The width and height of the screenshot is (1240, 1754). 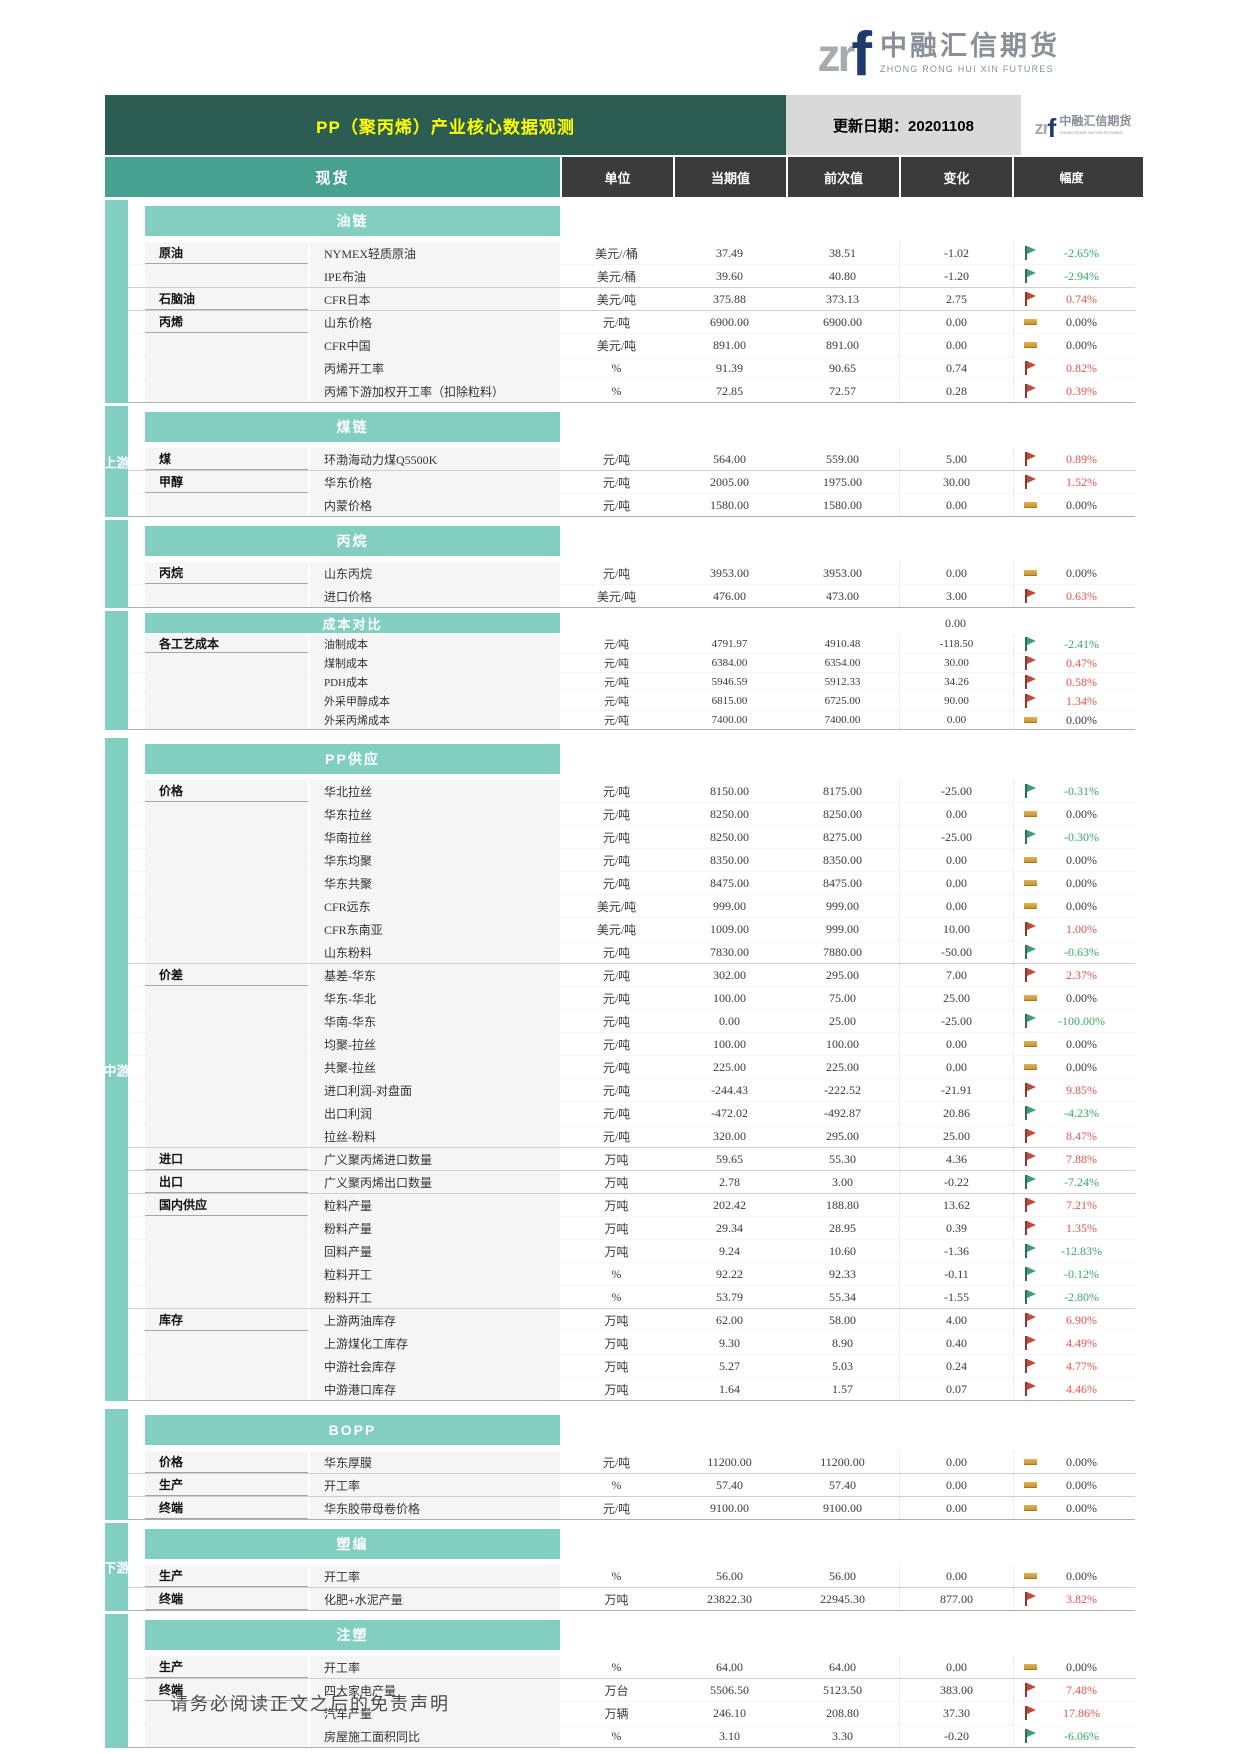 I want to click on row-previous-value: 6725.00, so click(x=842, y=701).